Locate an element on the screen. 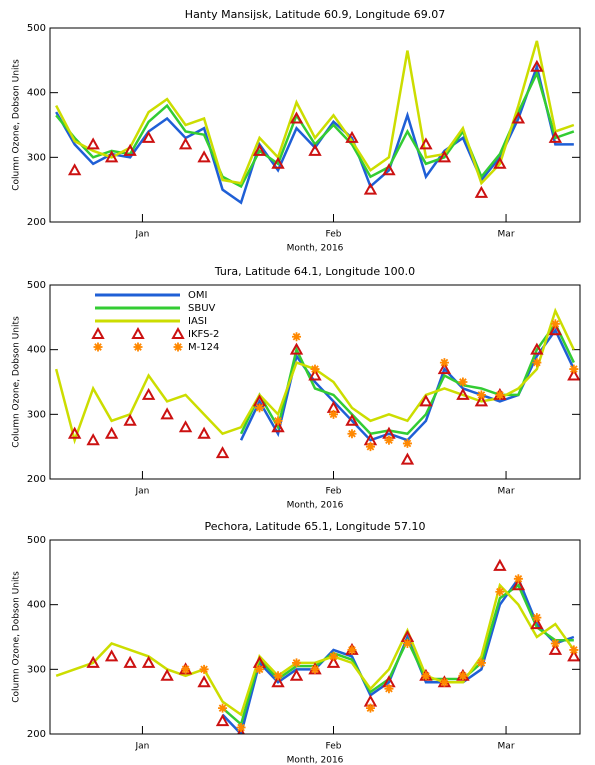 Image resolution: width=595 pixels, height=765 pixels. legend-label: IKFS-2 is located at coordinates (203, 334).